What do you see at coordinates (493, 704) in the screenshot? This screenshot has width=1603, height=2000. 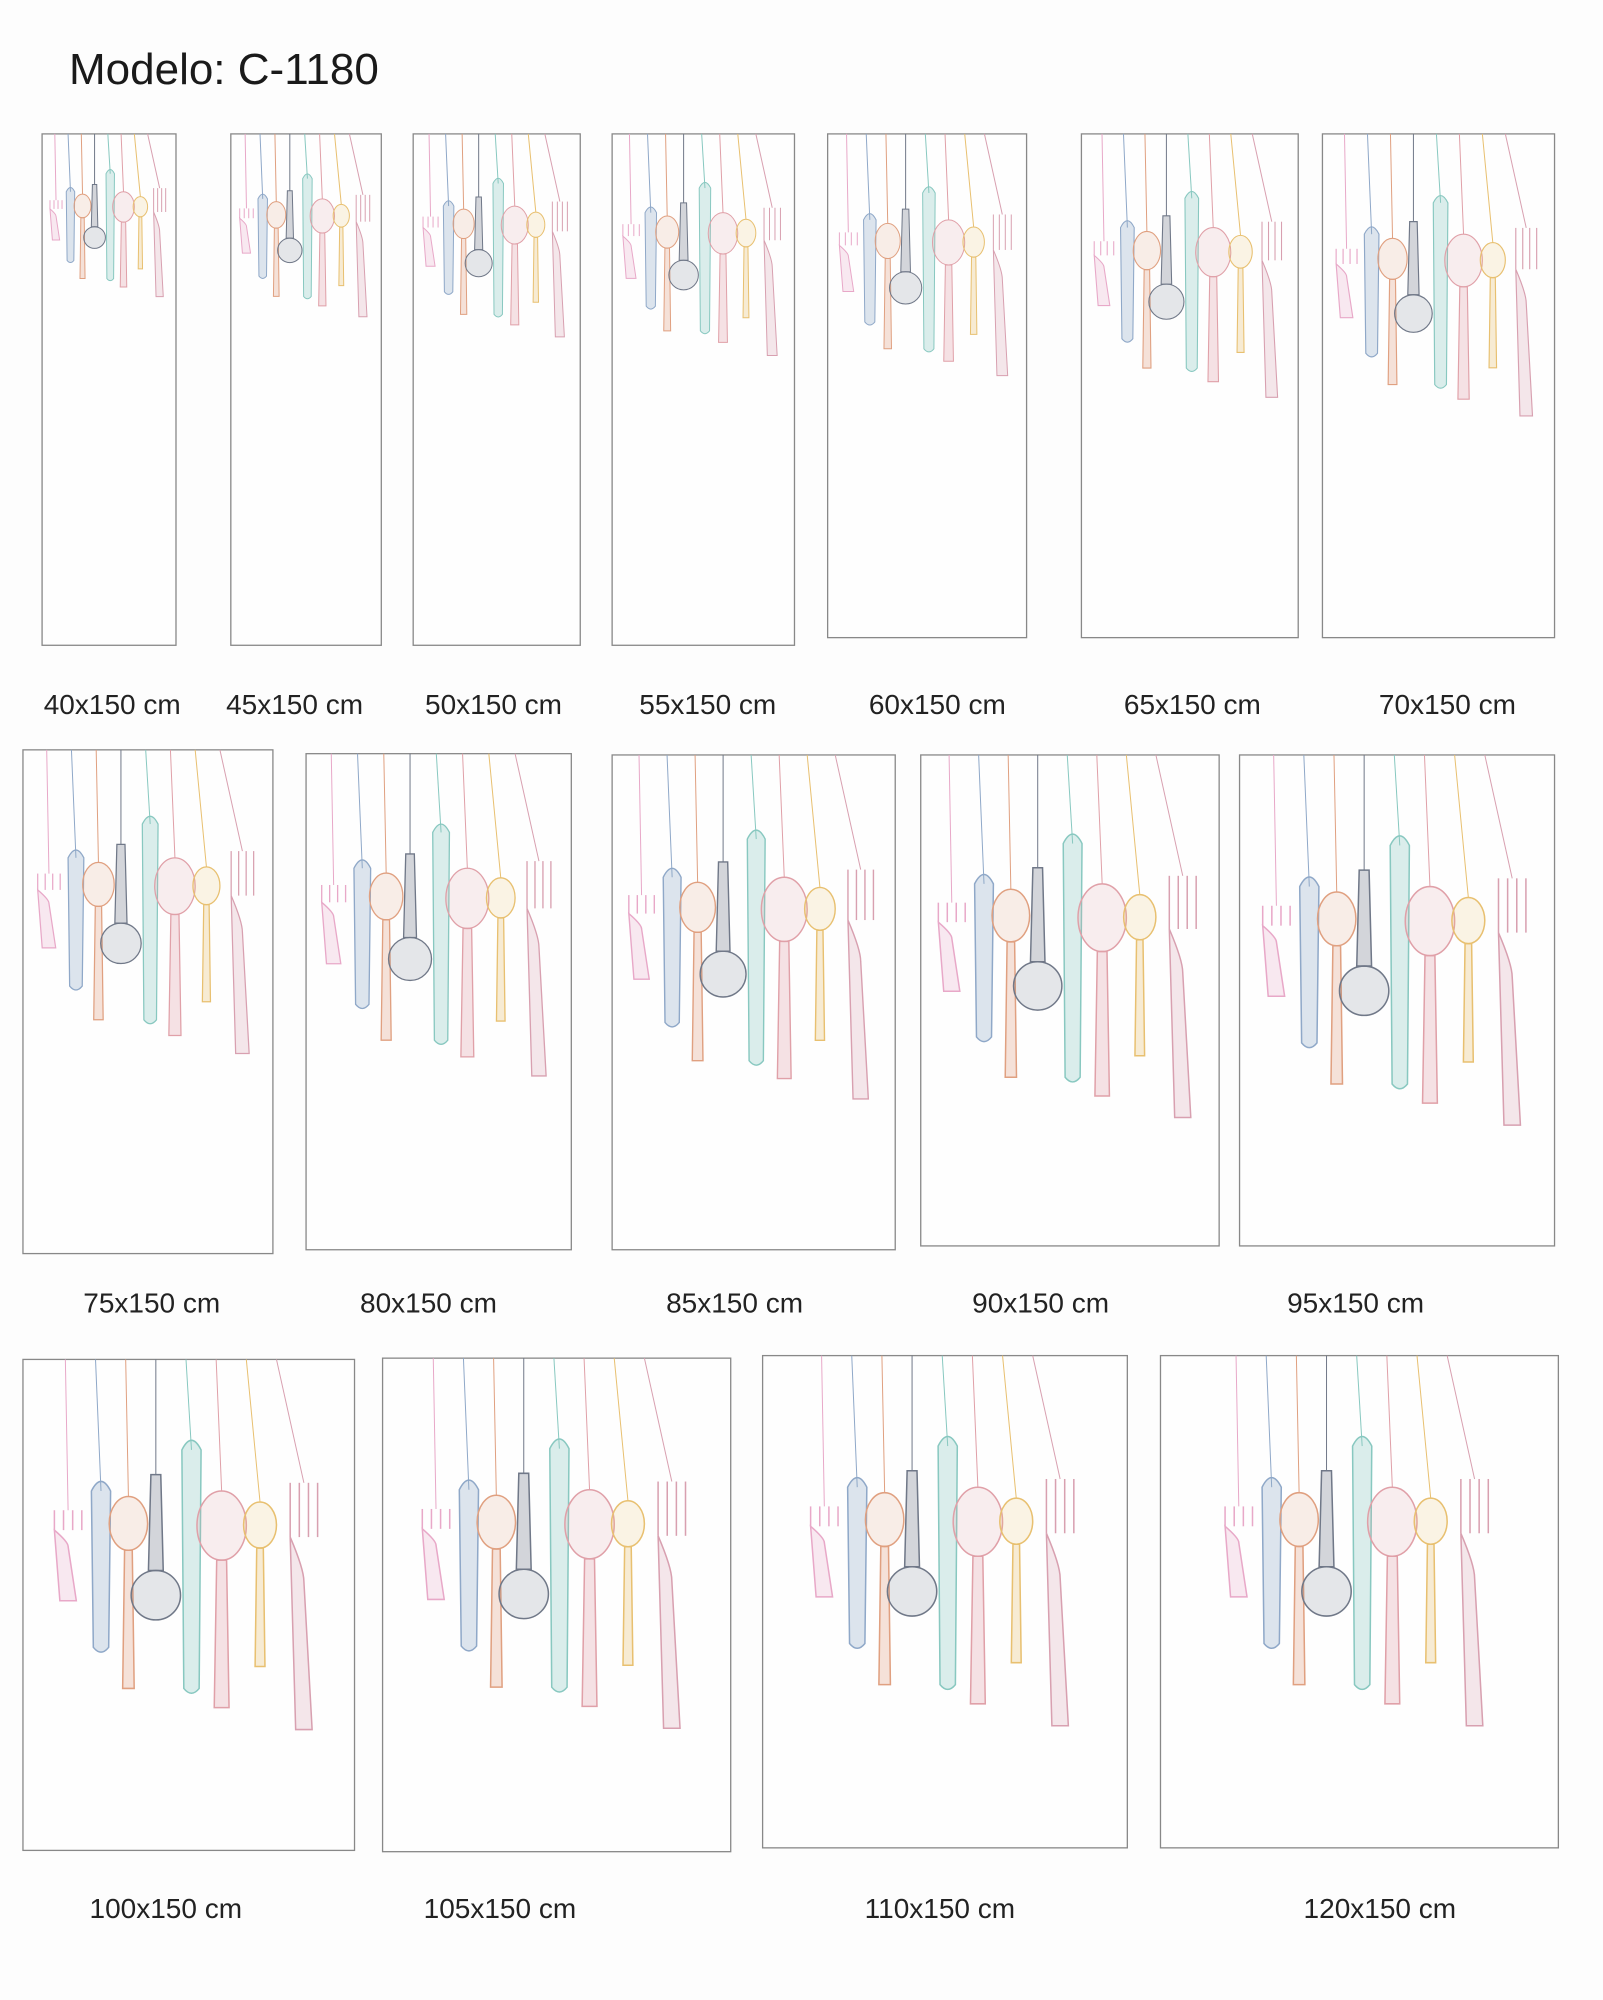 I see `panel-size-label: 50x150 cm` at bounding box center [493, 704].